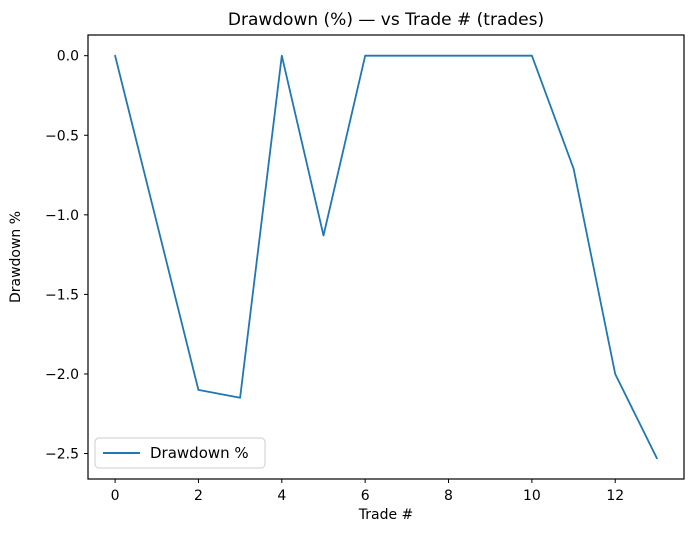  Describe the element at coordinates (62, 136) in the screenshot. I see `y-tick-label: −0.5` at that location.